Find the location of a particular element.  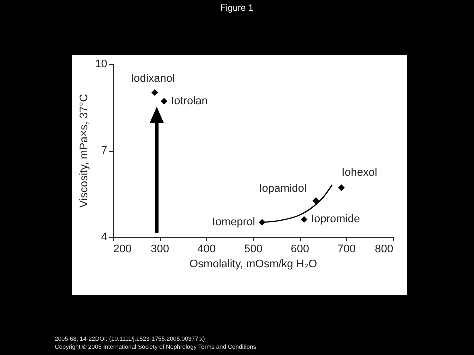

annotation: Iotrolan is located at coordinates (189, 101).